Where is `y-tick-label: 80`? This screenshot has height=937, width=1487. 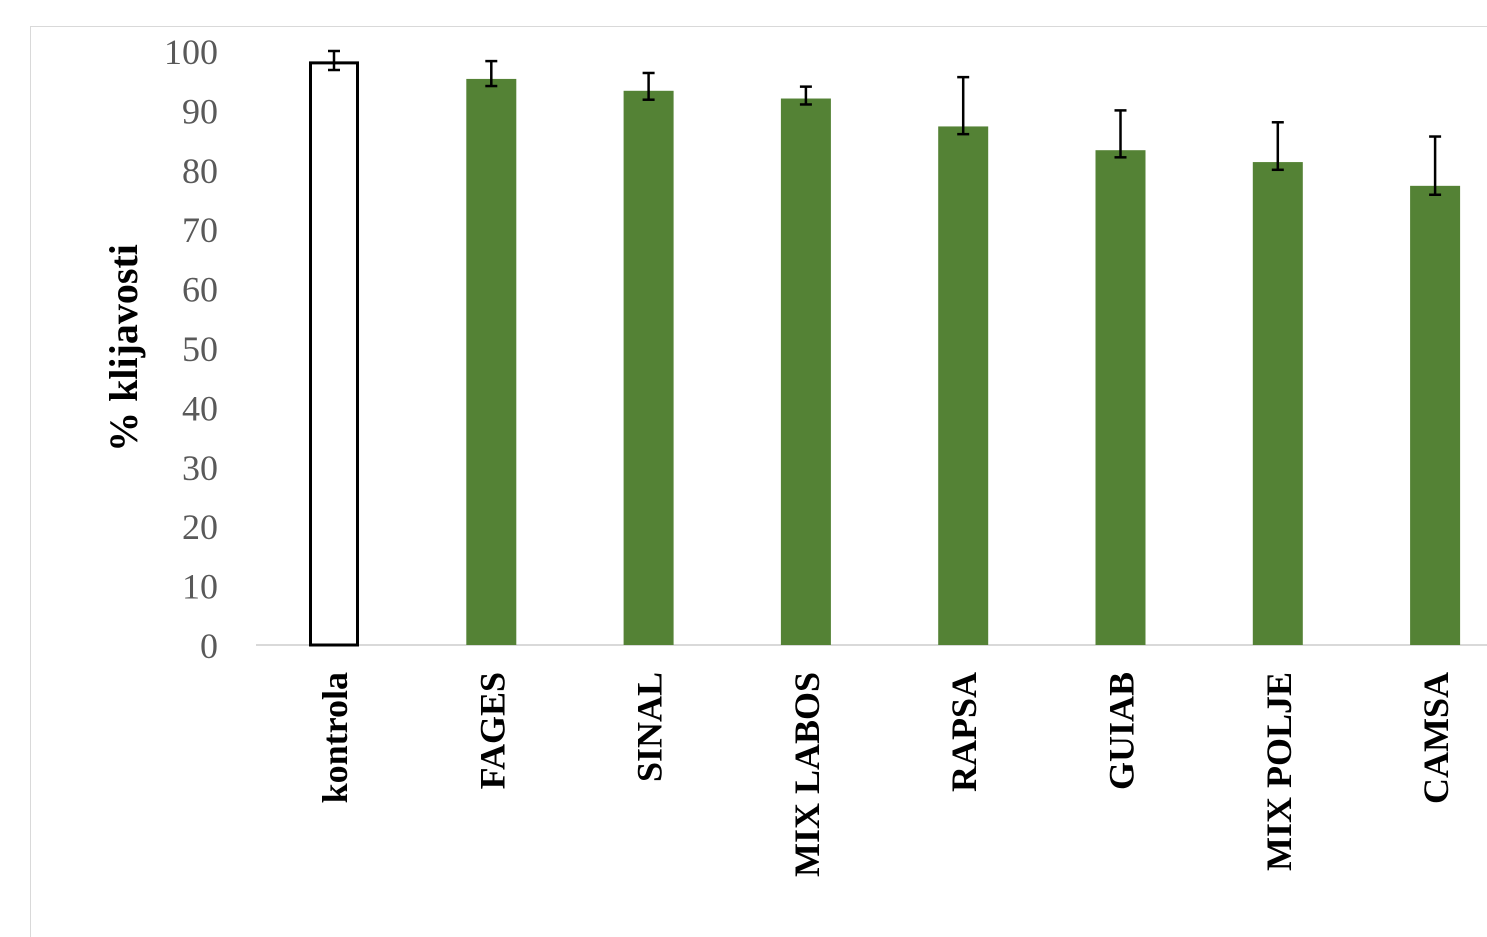 y-tick-label: 80 is located at coordinates (200, 171).